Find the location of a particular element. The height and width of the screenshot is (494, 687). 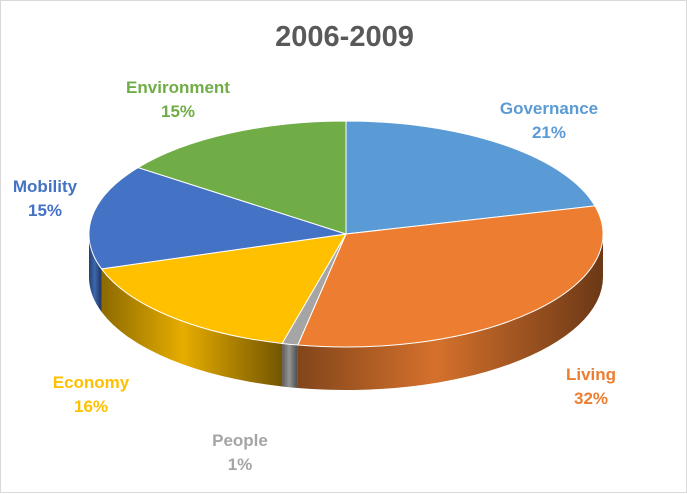

slice-label-mobility: Mobility 15% is located at coordinates (45, 199).